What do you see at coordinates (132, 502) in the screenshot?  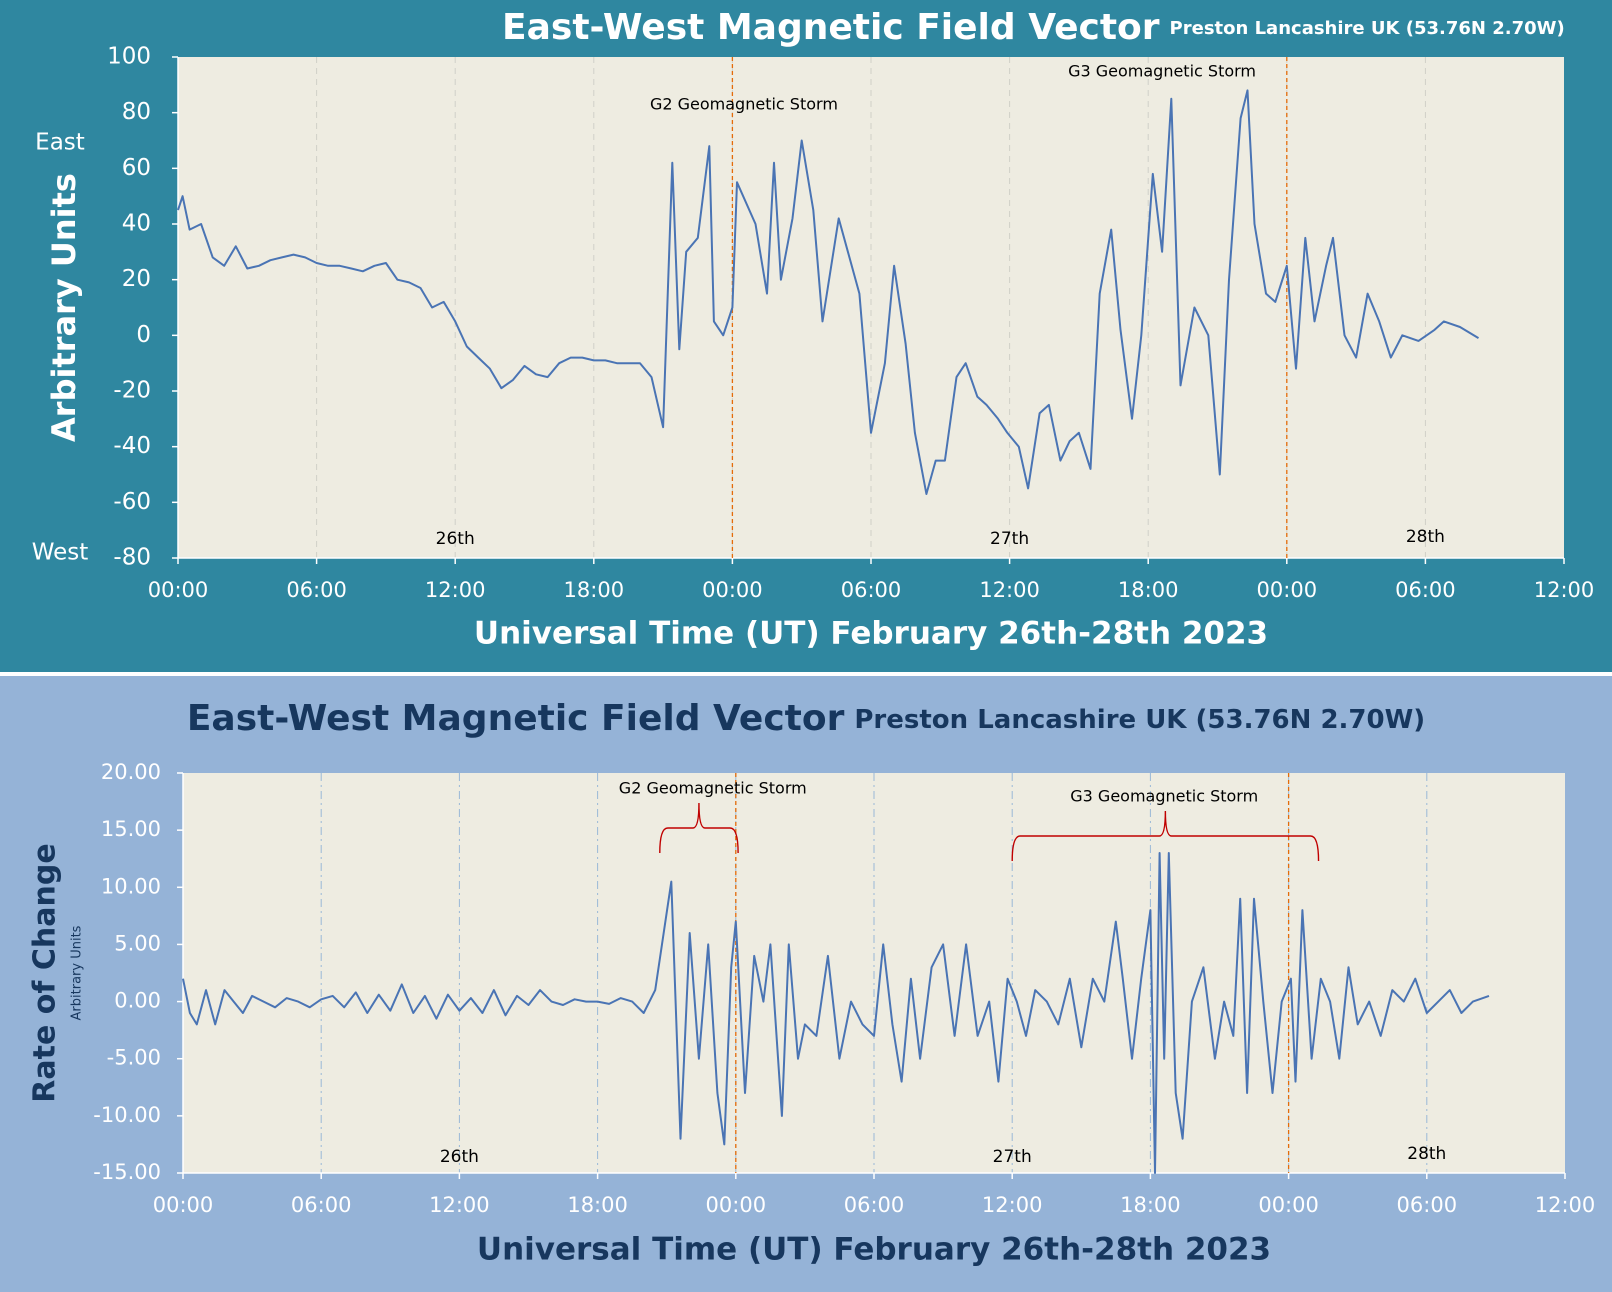 I see `y-tick-label: -60` at bounding box center [132, 502].